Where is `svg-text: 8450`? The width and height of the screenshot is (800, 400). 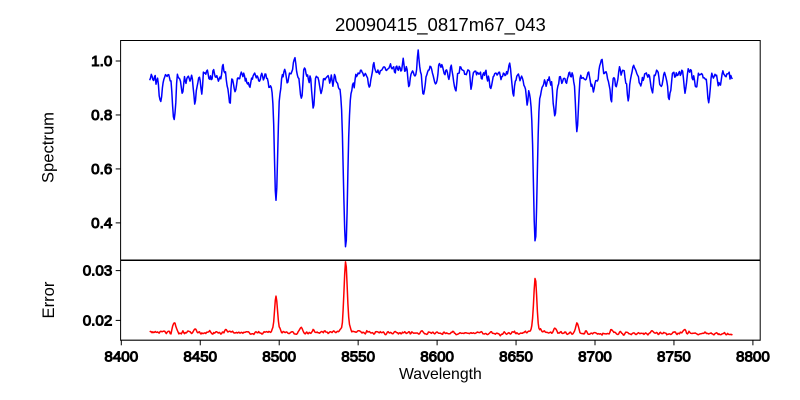
svg-text: 8450 is located at coordinates (200, 357).